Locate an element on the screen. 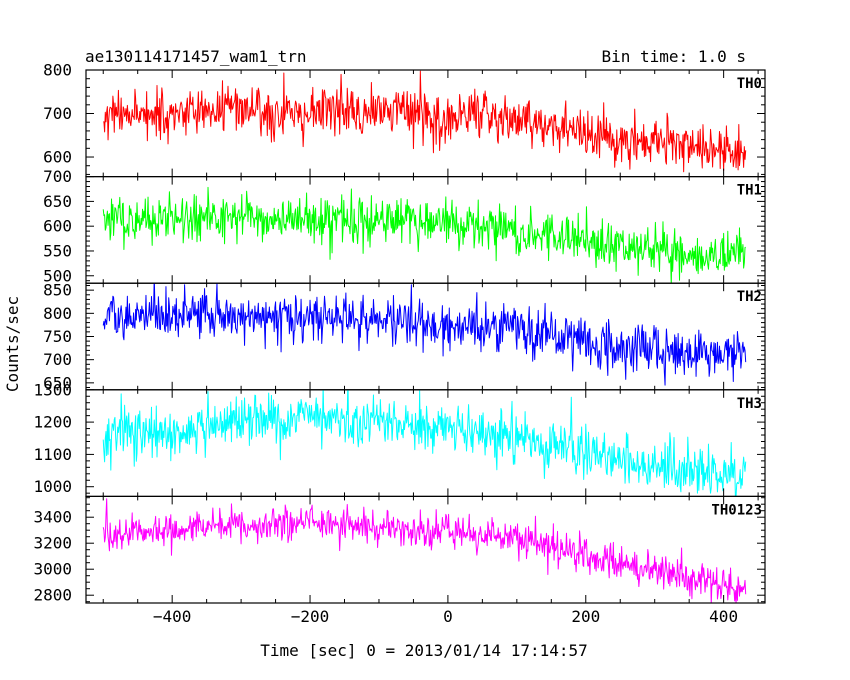 The width and height of the screenshot is (850, 680). bin-time-label: Bin time: 1.0 s is located at coordinates (674, 56).